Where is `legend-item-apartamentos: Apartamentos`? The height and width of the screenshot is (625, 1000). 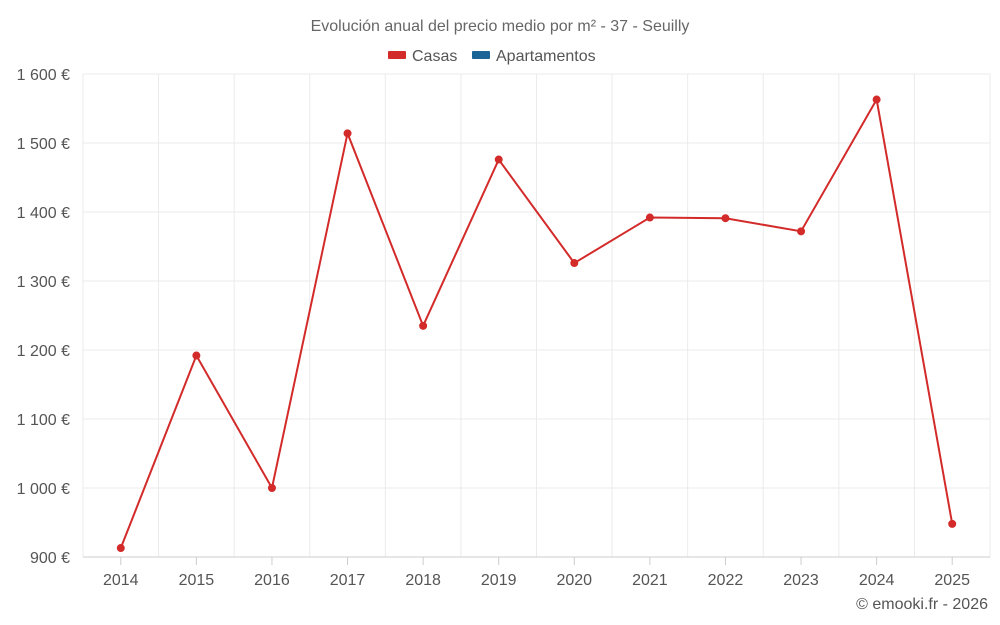 legend-item-apartamentos: Apartamentos is located at coordinates (534, 56).